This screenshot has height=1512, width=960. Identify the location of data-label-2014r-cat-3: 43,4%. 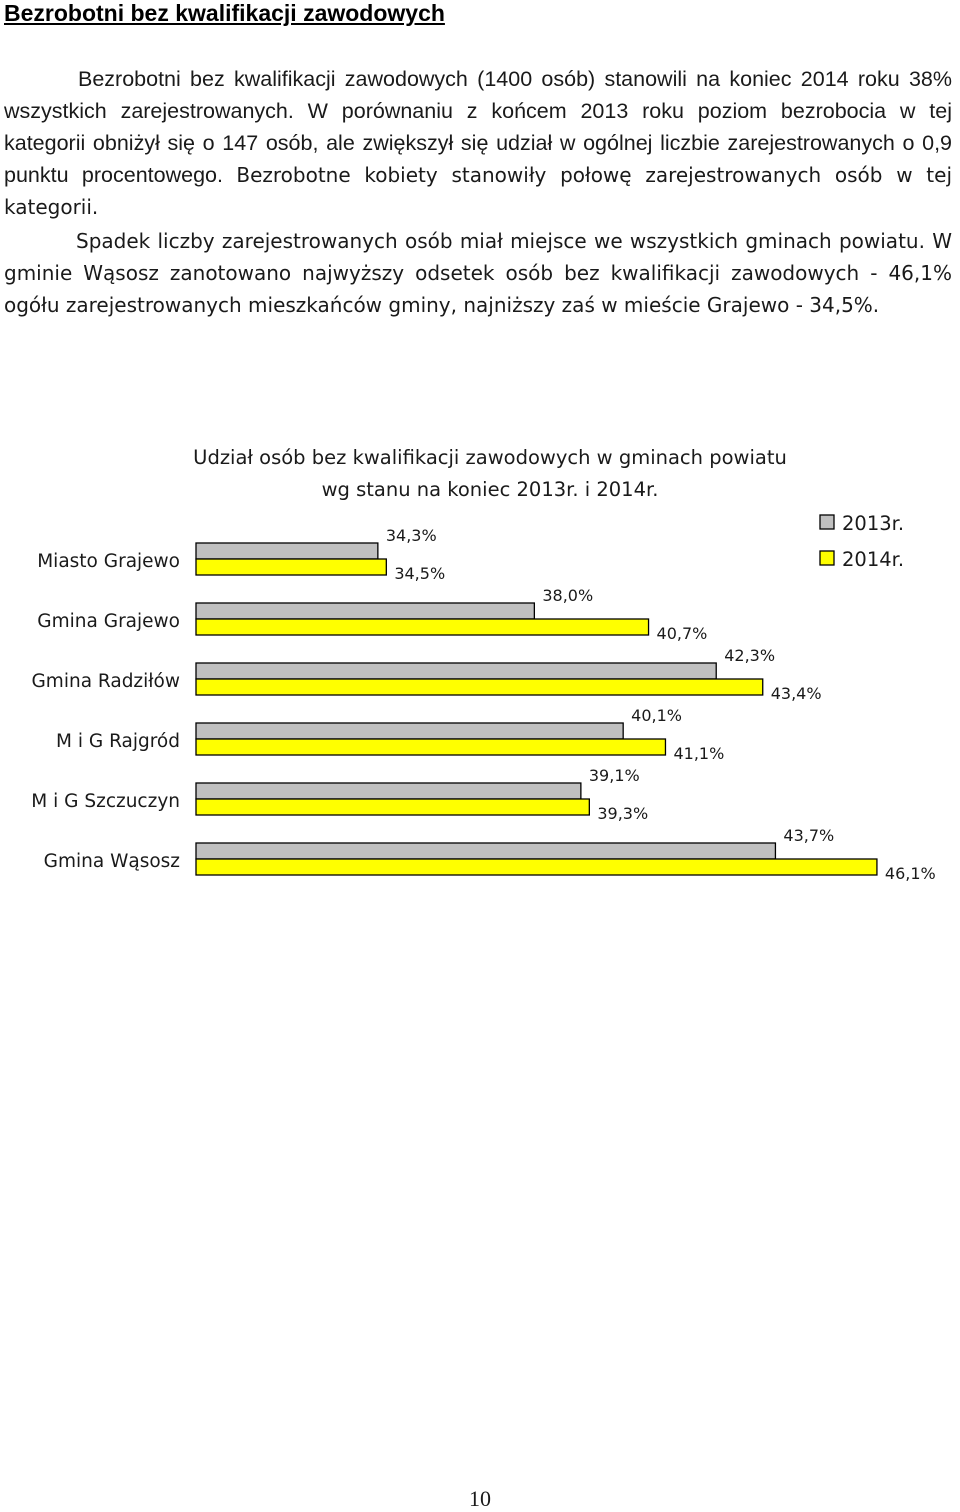
(796, 693).